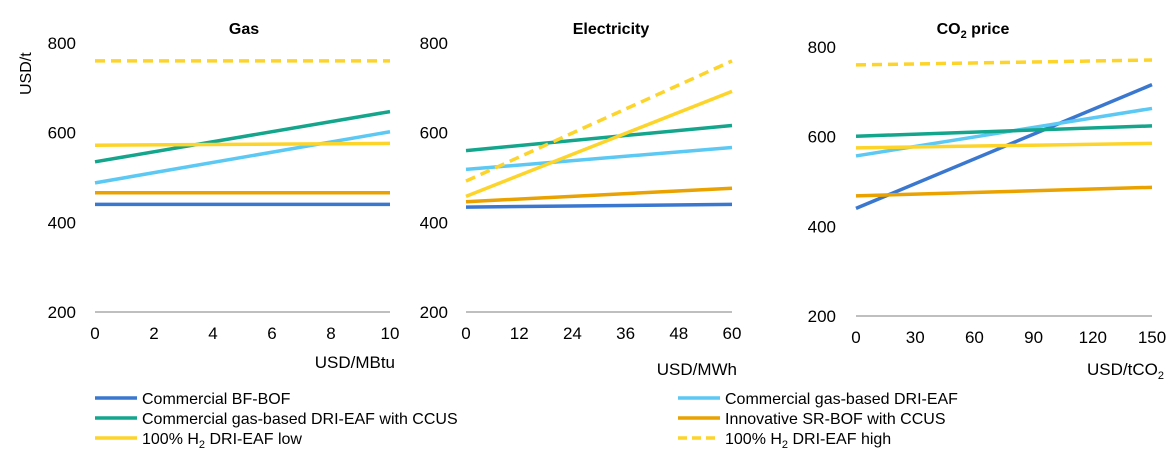  I want to click on gas-line-gas-dri-eaf, so click(242, 157).